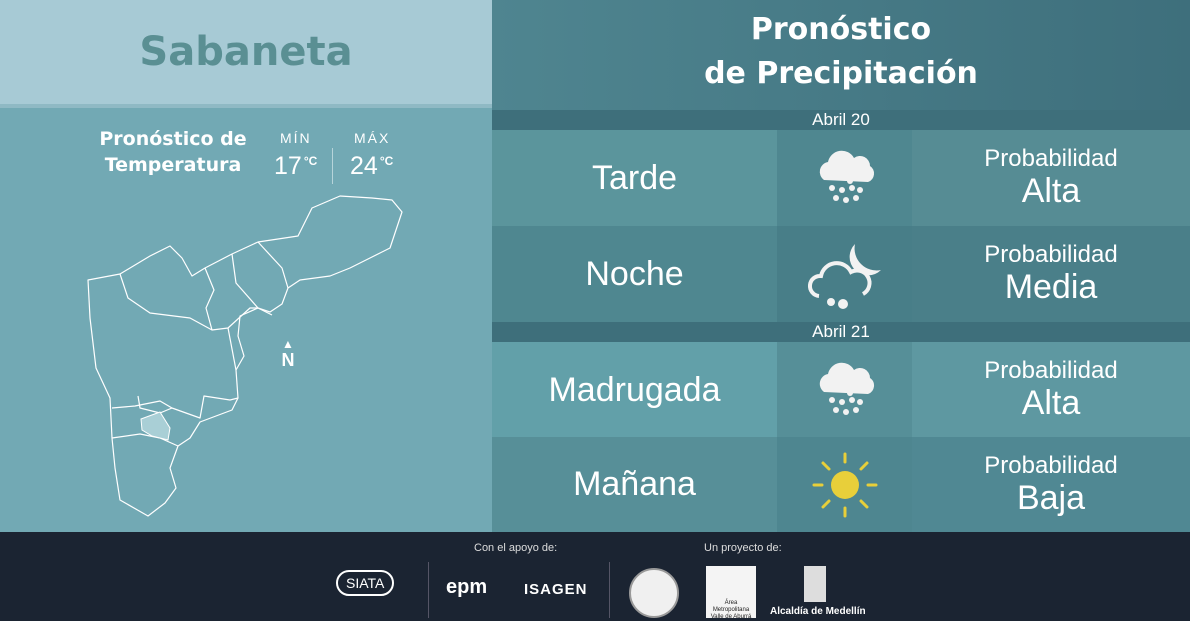  Describe the element at coordinates (654, 593) in the screenshot. I see `medellin-seal-logo` at that location.